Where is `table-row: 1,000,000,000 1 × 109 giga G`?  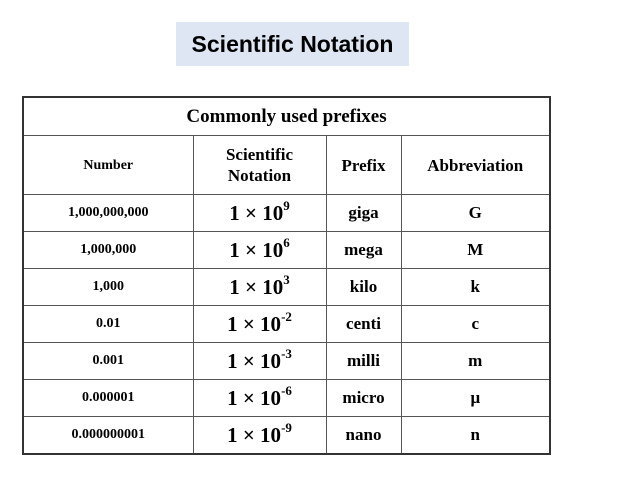 table-row: 1,000,000,000 1 × 109 giga G is located at coordinates (286, 213).